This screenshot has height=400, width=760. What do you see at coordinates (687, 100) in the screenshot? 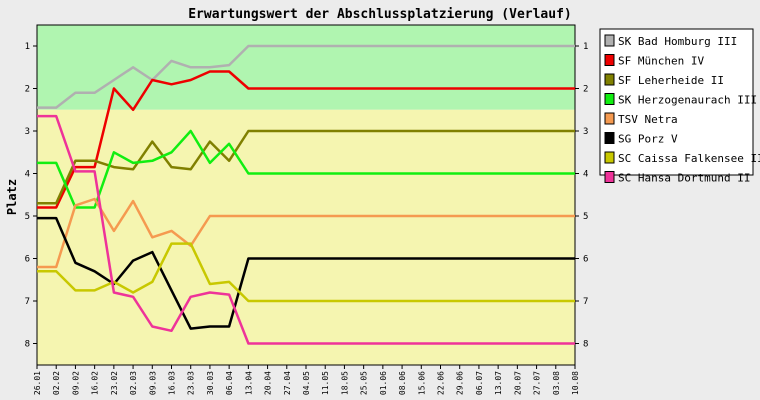
I see `legend-label: SK Herzogenaurach III` at bounding box center [687, 100].